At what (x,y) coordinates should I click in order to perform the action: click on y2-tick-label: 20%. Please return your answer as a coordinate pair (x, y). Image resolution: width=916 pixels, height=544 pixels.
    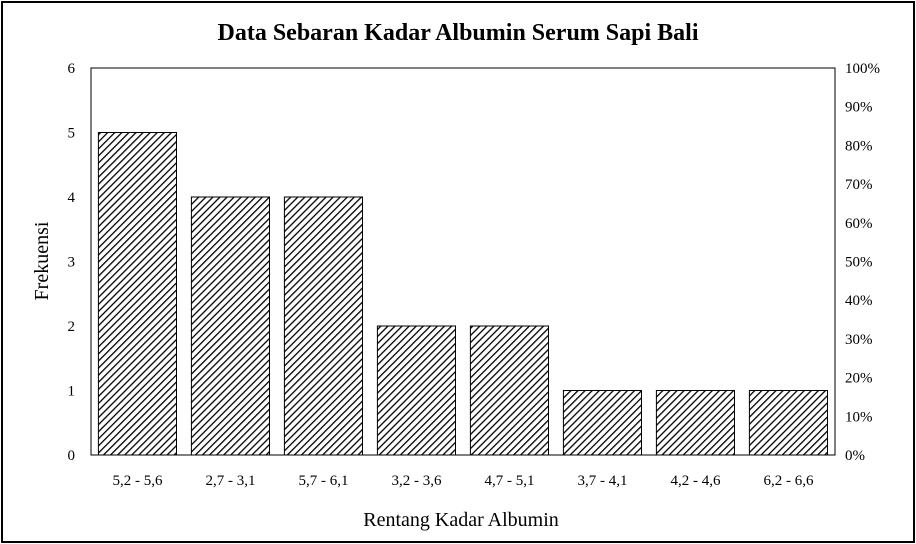
    Looking at the image, I should click on (859, 379).